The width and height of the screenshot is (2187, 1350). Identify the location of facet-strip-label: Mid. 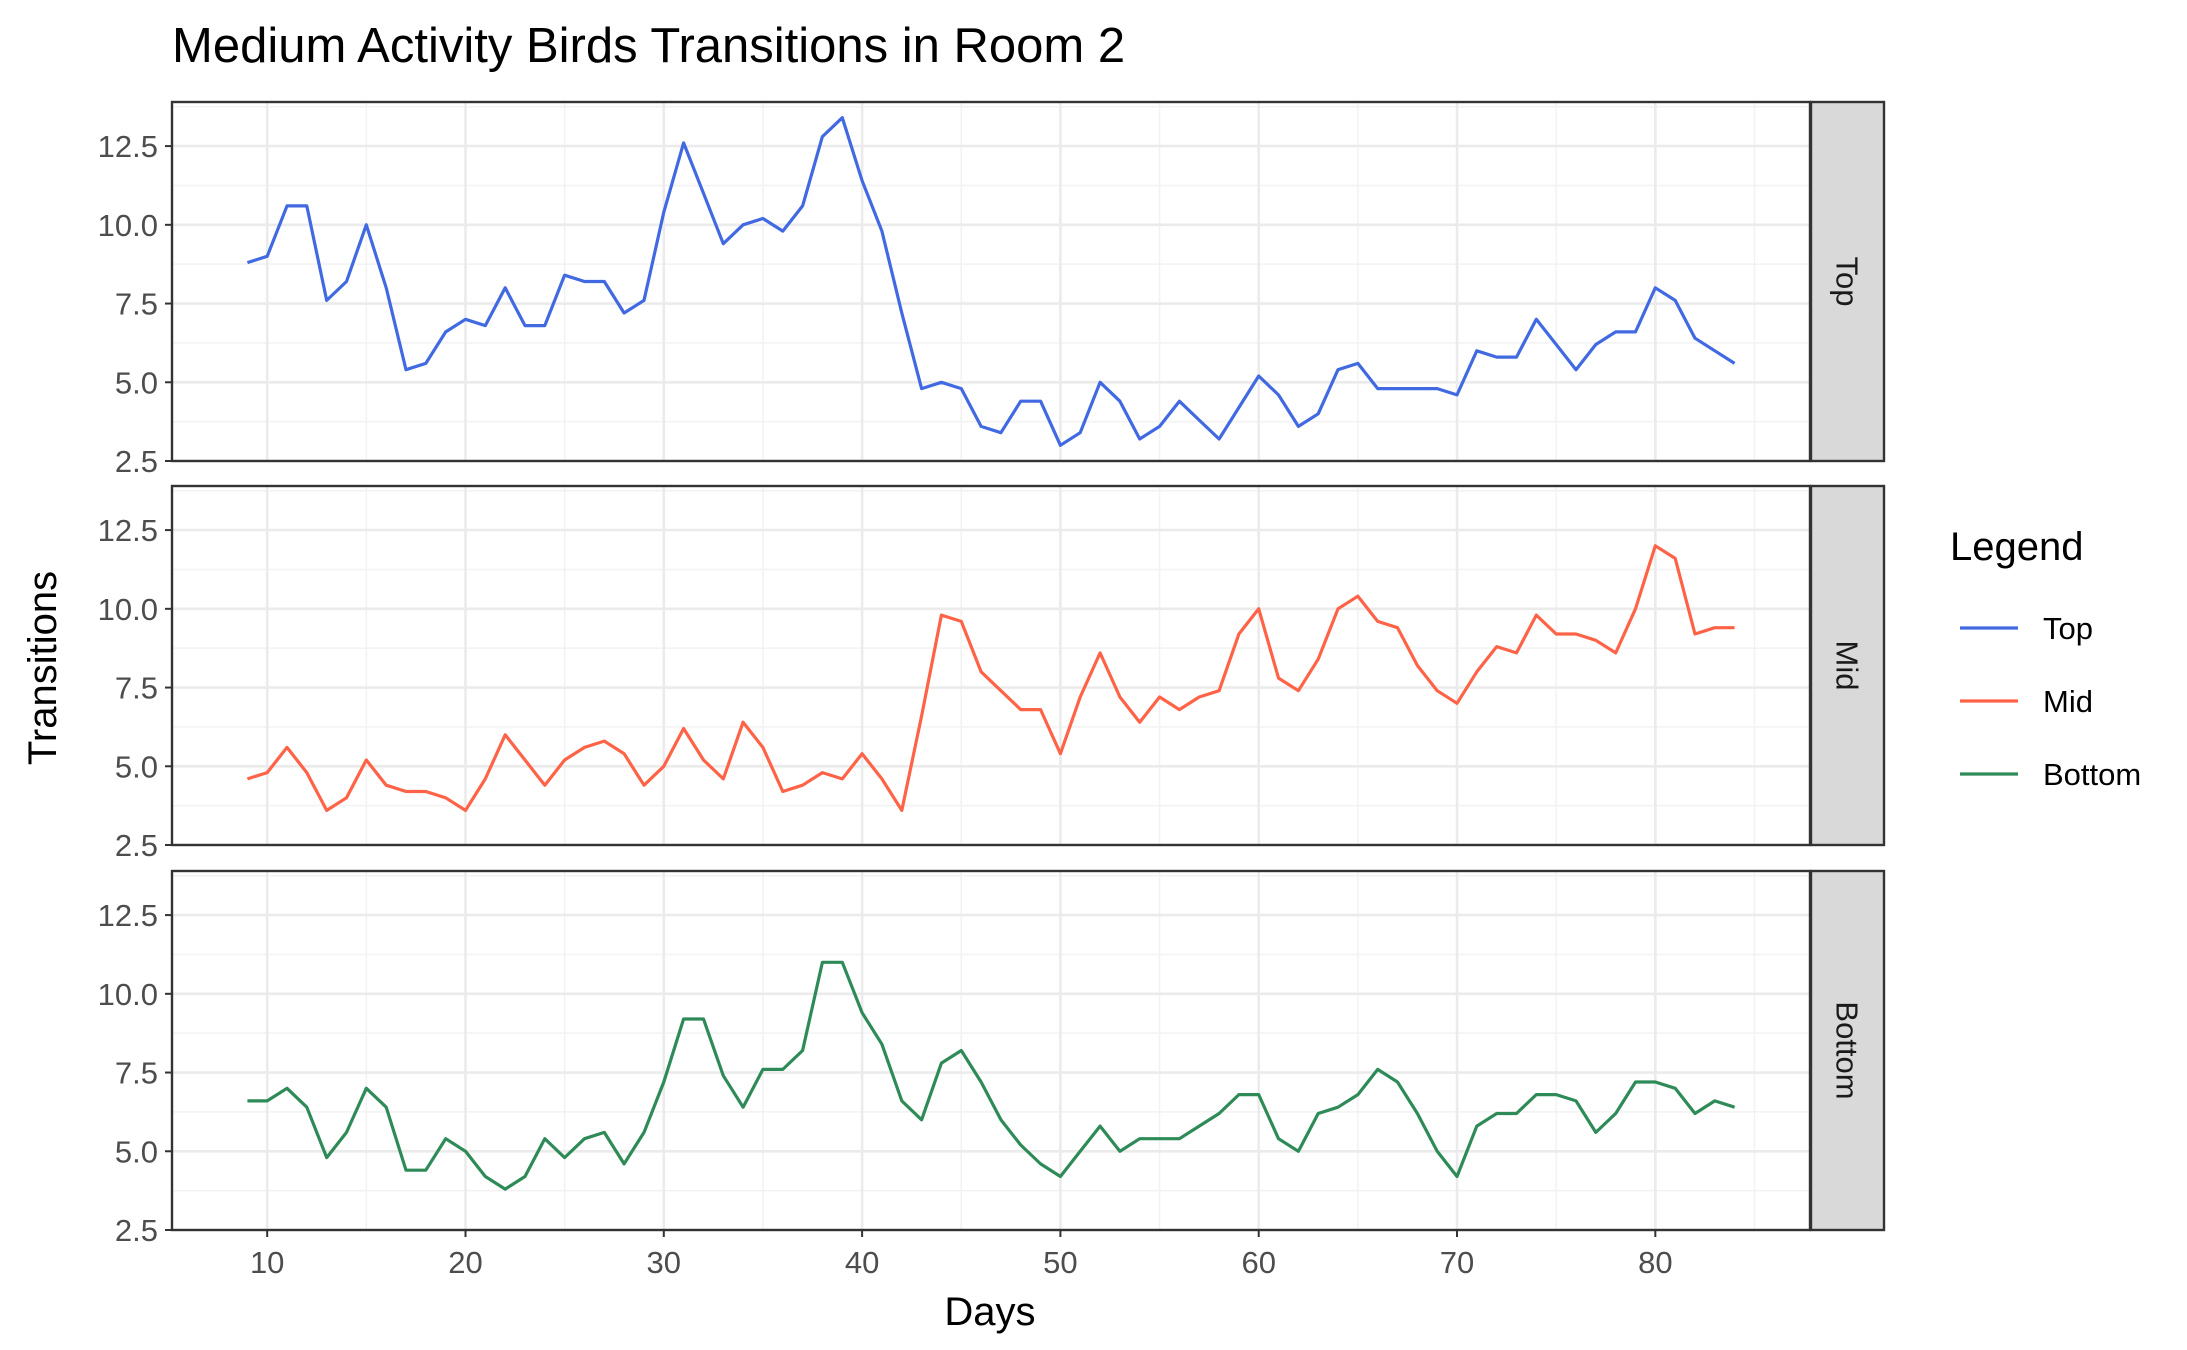
(1847, 666).